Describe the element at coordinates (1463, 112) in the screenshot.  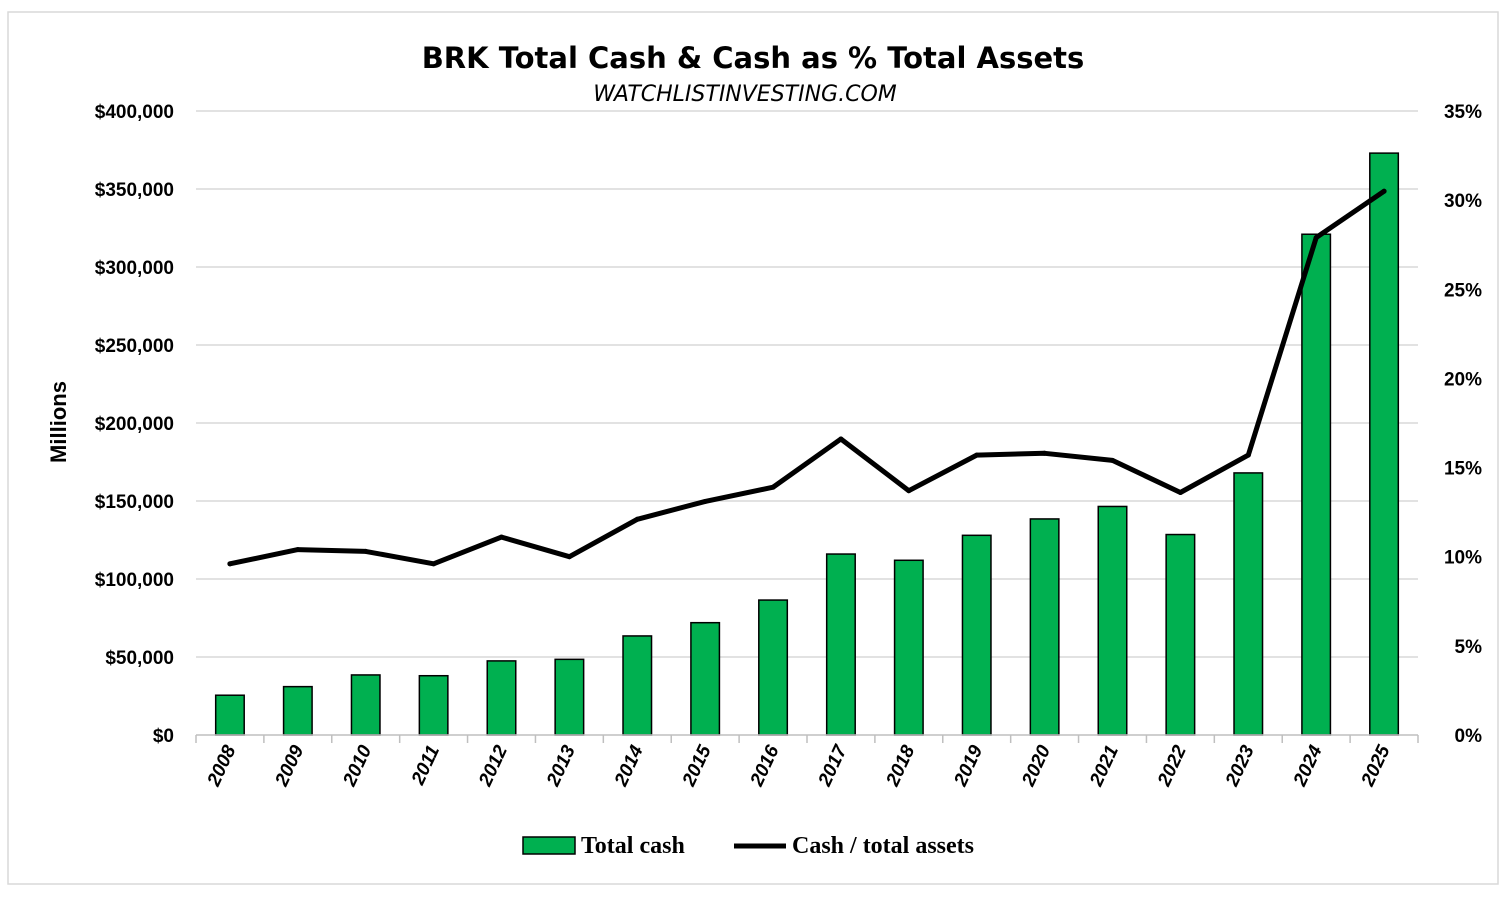
I see `y2-tick-label: 35%` at that location.